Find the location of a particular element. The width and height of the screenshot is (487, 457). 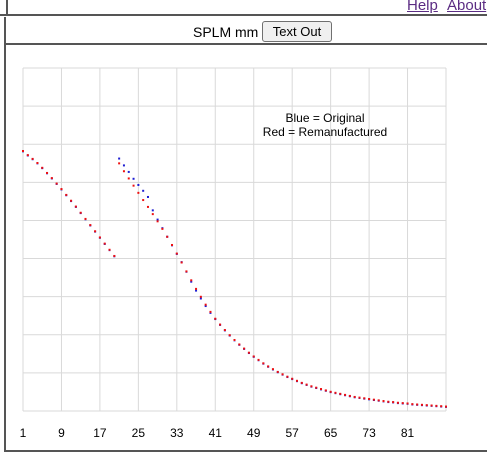

about-link: About is located at coordinates (467, 7).